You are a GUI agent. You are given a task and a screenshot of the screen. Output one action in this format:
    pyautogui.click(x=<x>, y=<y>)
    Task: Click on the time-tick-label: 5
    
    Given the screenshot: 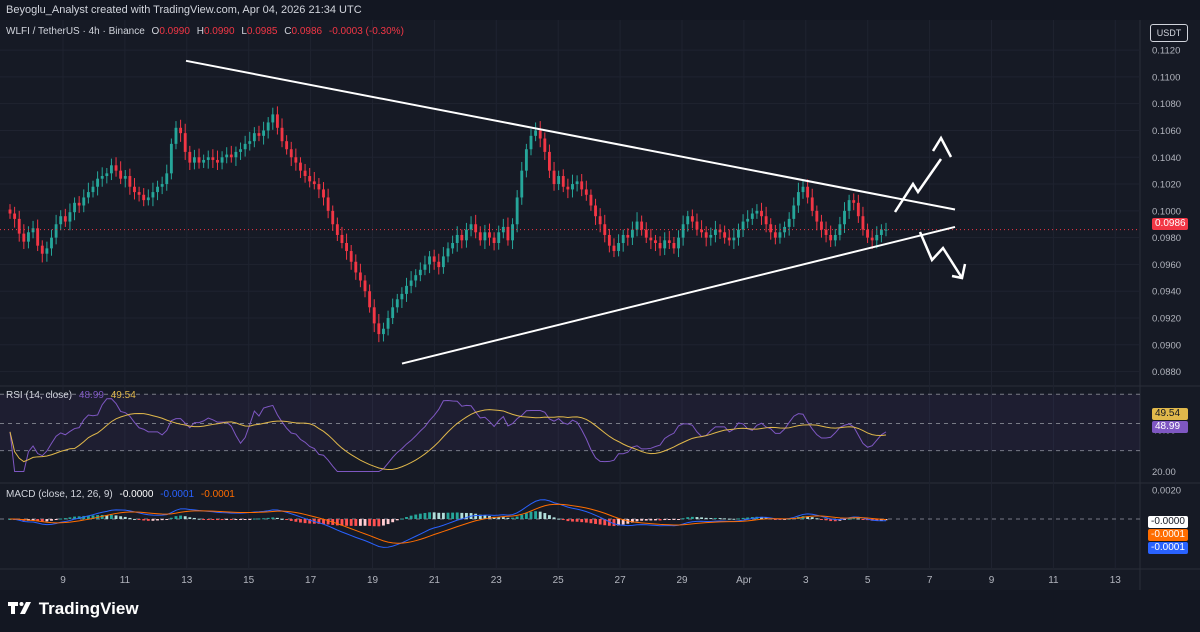 What is the action you would take?
    pyautogui.click(x=868, y=580)
    